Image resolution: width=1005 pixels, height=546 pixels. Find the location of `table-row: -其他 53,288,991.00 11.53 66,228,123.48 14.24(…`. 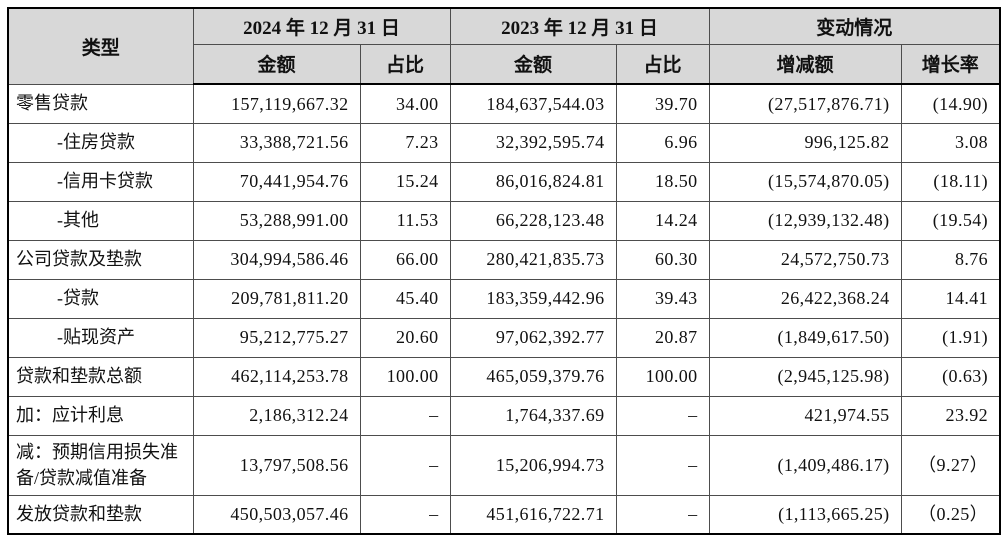

table-row: -其他 53,288,991.00 11.53 66,228,123.48 14.24(… is located at coordinates (504, 220).